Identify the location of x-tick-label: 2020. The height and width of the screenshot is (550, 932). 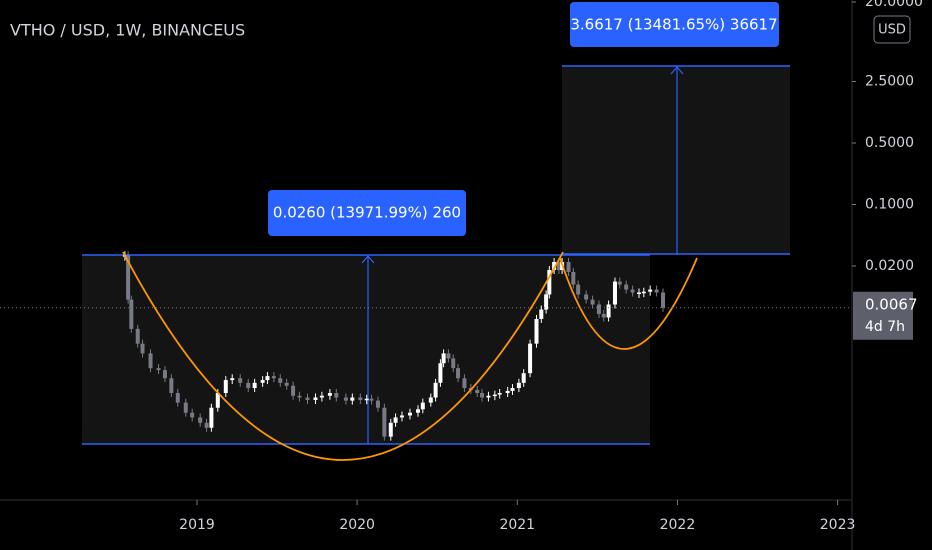
(357, 525).